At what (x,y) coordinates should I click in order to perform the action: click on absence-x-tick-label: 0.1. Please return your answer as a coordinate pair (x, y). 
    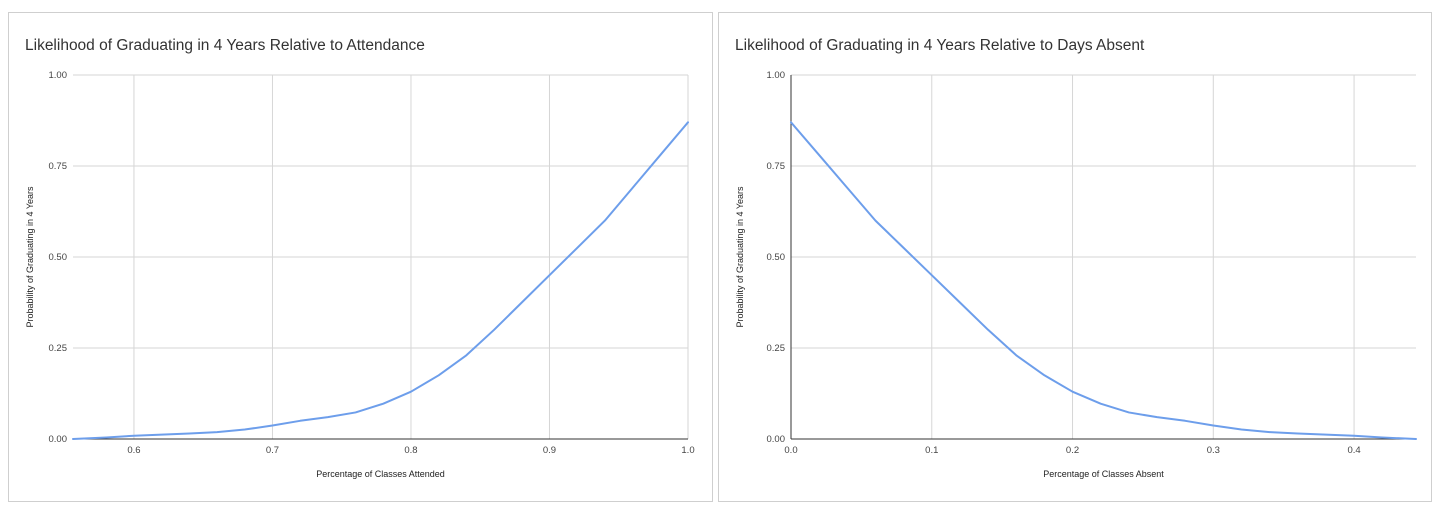
    Looking at the image, I should click on (931, 450).